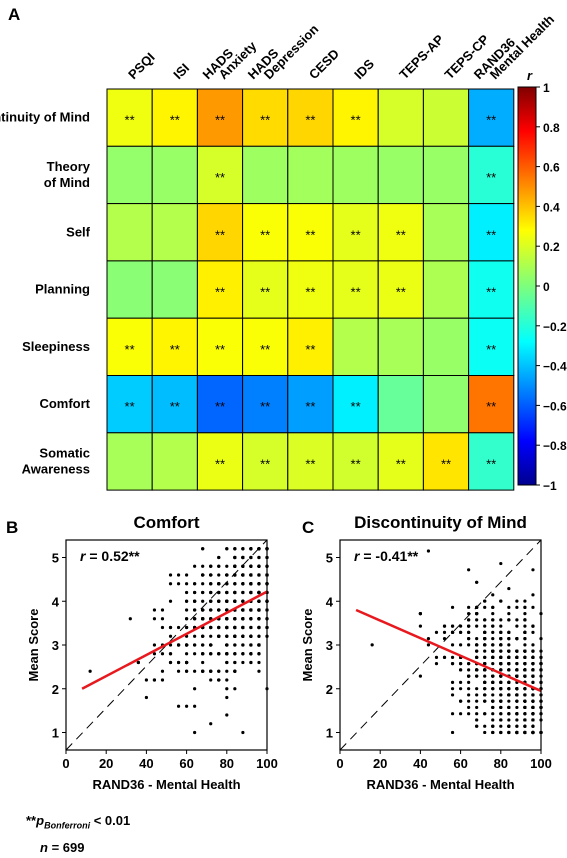 This screenshot has width=567, height=858. I want to click on y-tick-label: 2, so click(329, 689).